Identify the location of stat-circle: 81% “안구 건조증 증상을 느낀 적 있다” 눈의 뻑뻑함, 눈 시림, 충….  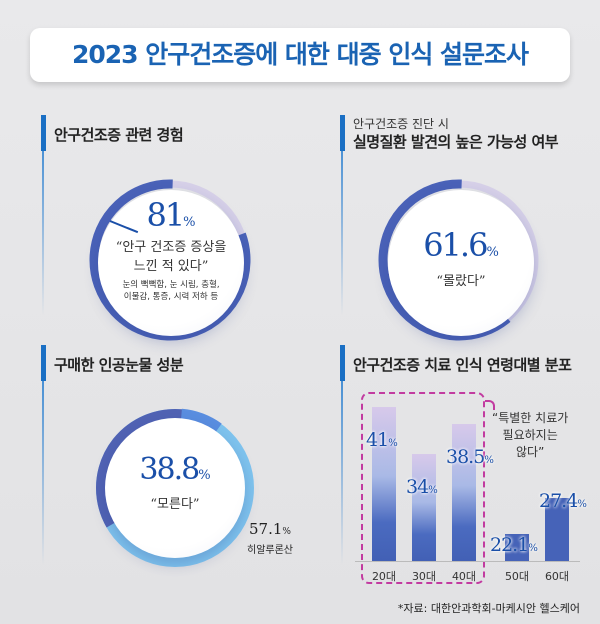
(171, 263).